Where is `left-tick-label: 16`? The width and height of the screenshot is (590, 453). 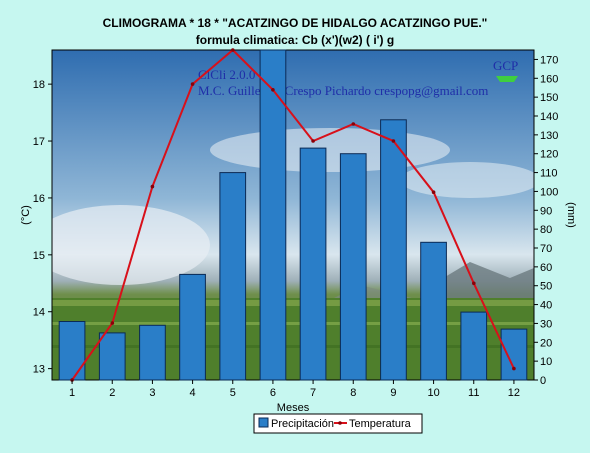 left-tick-label: 16 is located at coordinates (39, 199).